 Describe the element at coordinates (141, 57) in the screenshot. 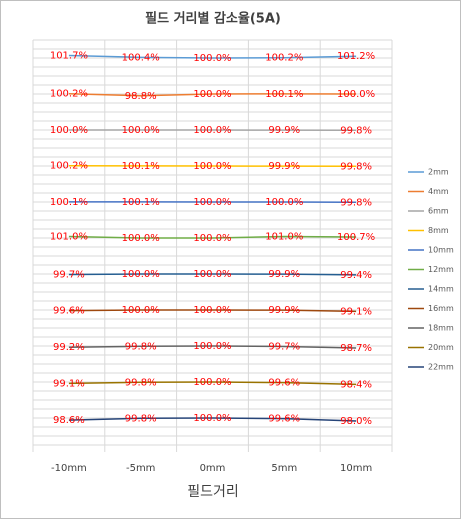

I see `data-label: 100.4%` at that location.